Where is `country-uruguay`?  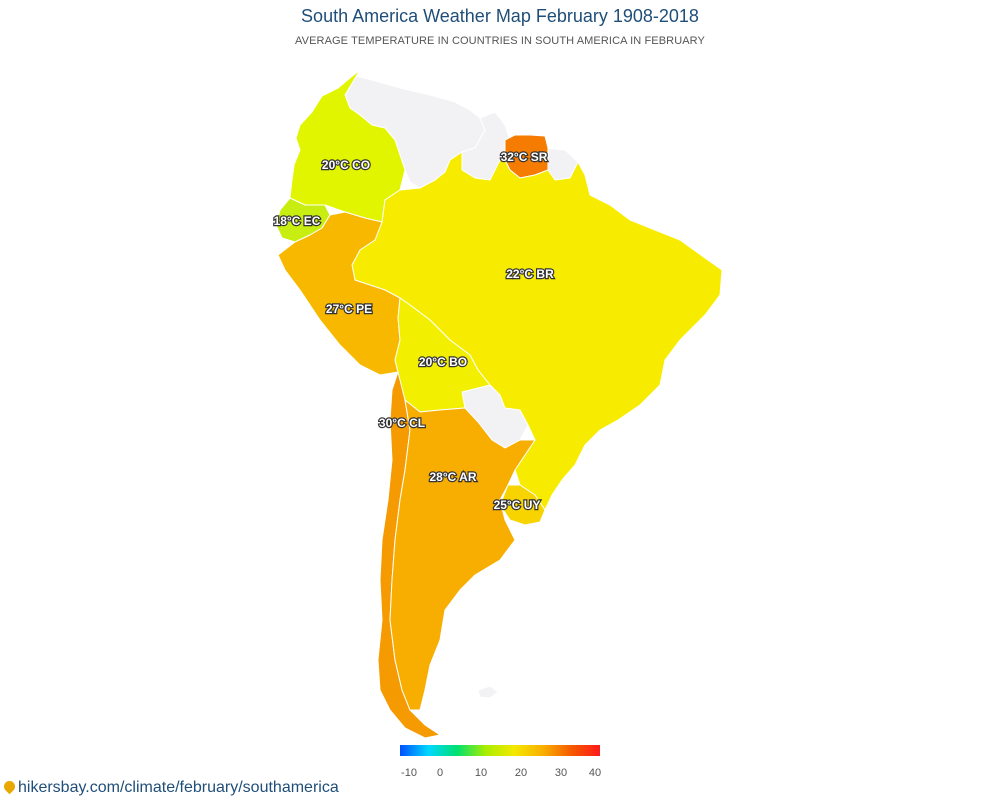 country-uruguay is located at coordinates (522, 505).